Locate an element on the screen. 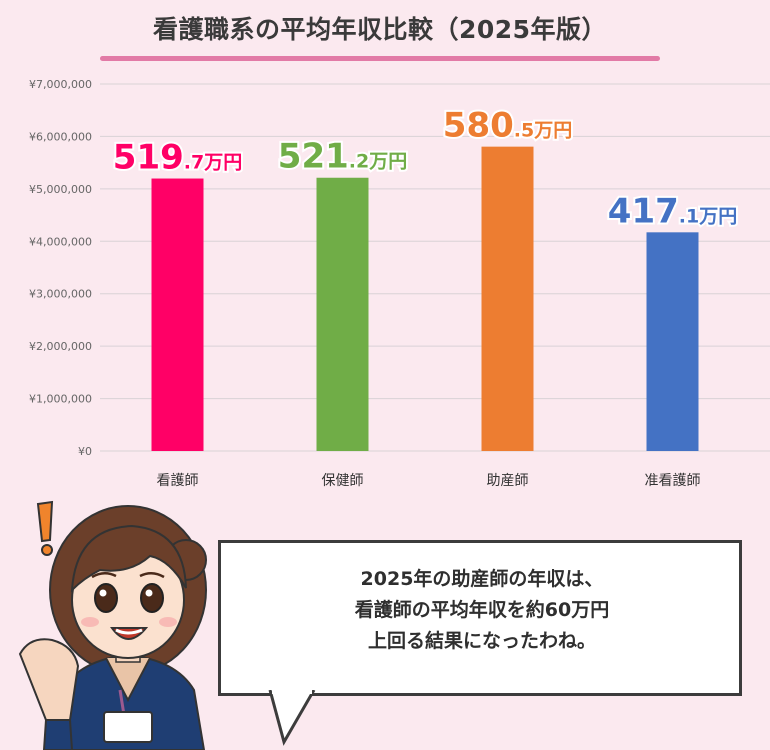  nurse-character-illustration is located at coordinates (112, 625).